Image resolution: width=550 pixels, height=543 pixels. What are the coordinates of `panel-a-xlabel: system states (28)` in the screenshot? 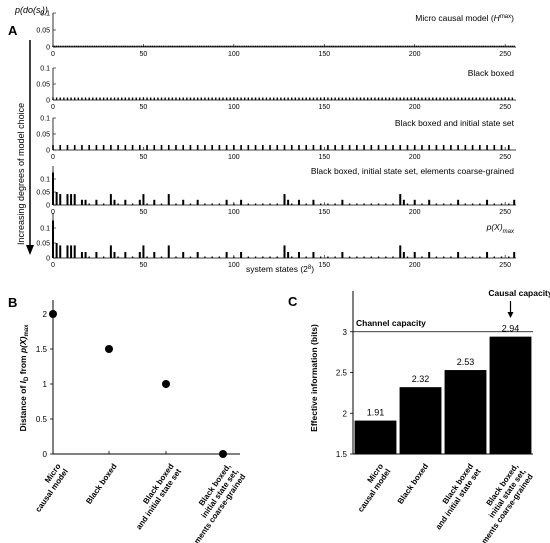 It's located at (280, 269).